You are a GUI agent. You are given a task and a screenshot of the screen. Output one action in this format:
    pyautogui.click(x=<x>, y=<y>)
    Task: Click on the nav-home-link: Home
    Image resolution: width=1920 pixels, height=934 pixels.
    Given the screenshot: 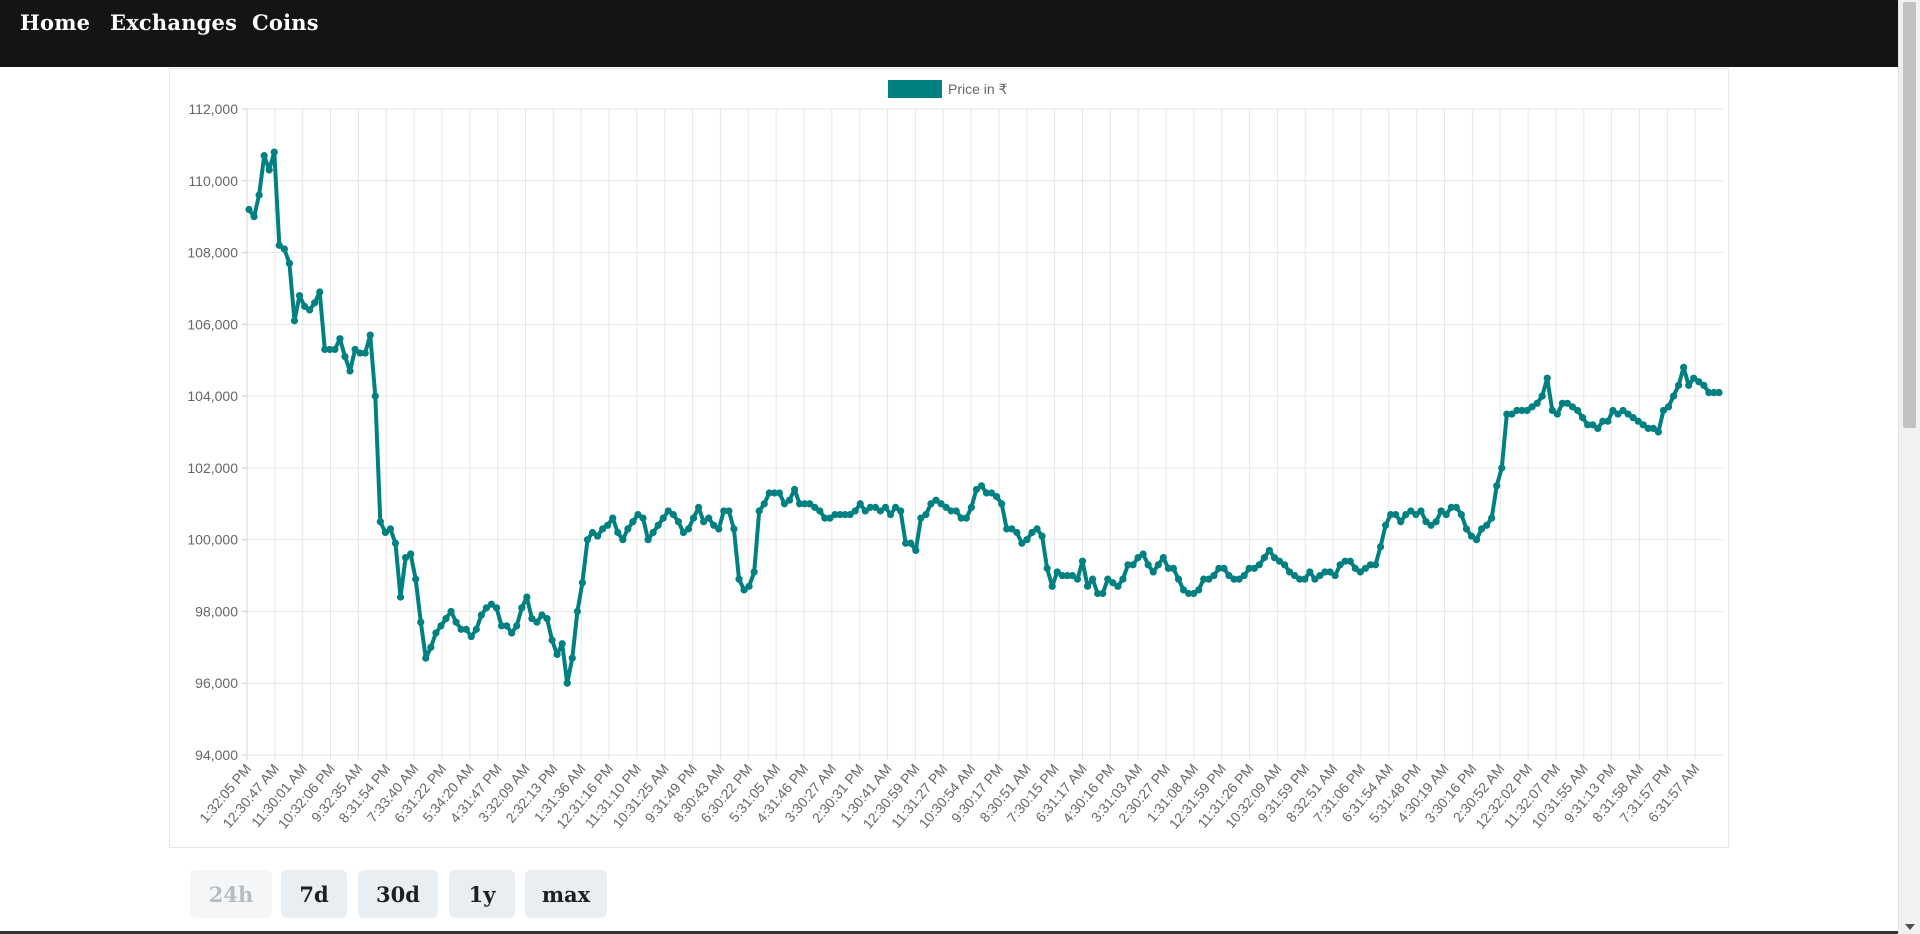 What is the action you would take?
    pyautogui.click(x=55, y=22)
    